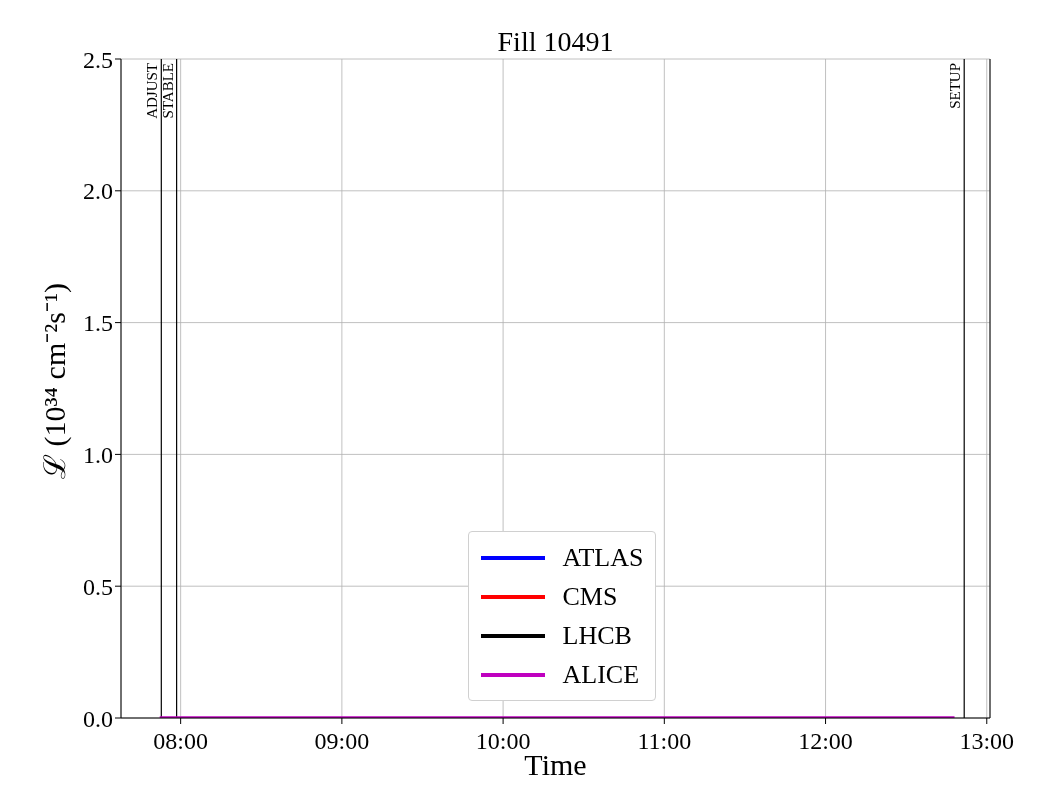 Image resolution: width=1040 pixels, height=800 pixels. What do you see at coordinates (54, 381) in the screenshot?
I see `y-axis-title: ℒ (10³⁴ cm⁻²s⁻¹)` at bounding box center [54, 381].